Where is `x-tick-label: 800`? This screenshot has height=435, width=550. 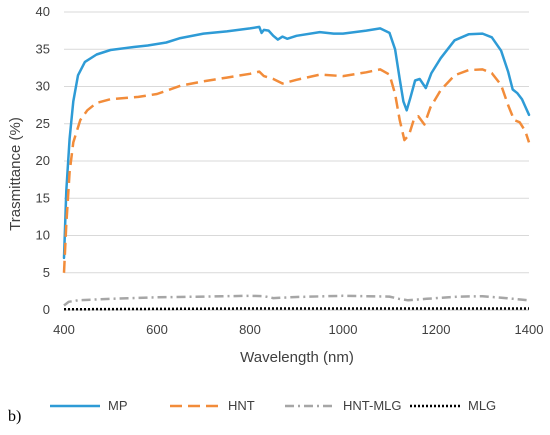
x-tick-label: 800 is located at coordinates (250, 329).